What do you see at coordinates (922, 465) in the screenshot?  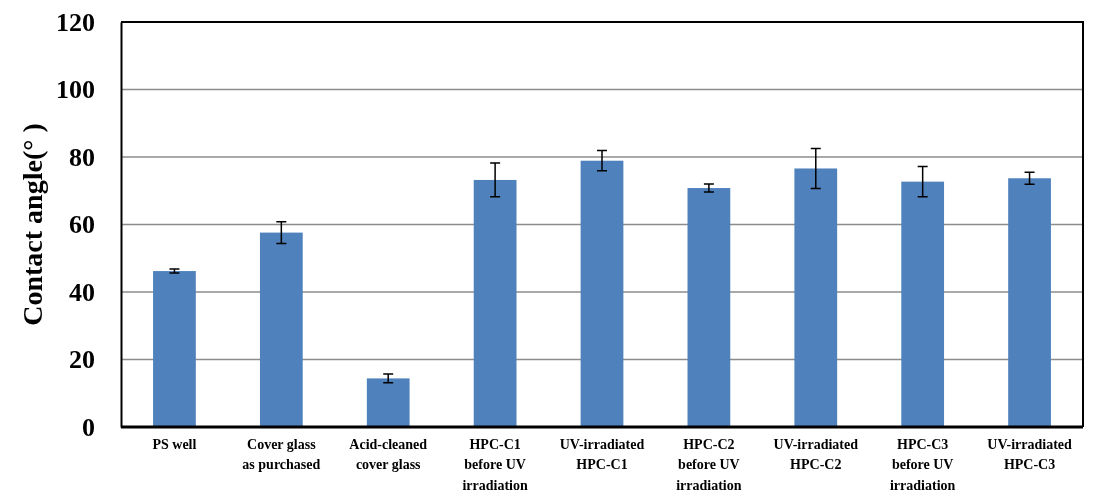 I see `x-tick-label: HPC-C3 before UV irradiation` at bounding box center [922, 465].